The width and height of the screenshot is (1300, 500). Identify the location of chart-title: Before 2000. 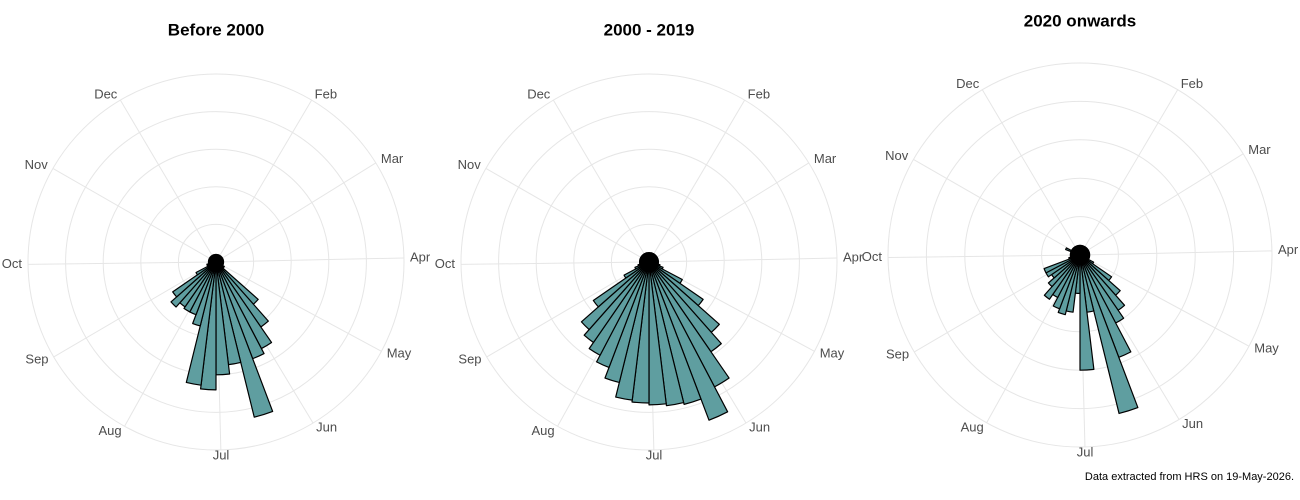
(216, 29).